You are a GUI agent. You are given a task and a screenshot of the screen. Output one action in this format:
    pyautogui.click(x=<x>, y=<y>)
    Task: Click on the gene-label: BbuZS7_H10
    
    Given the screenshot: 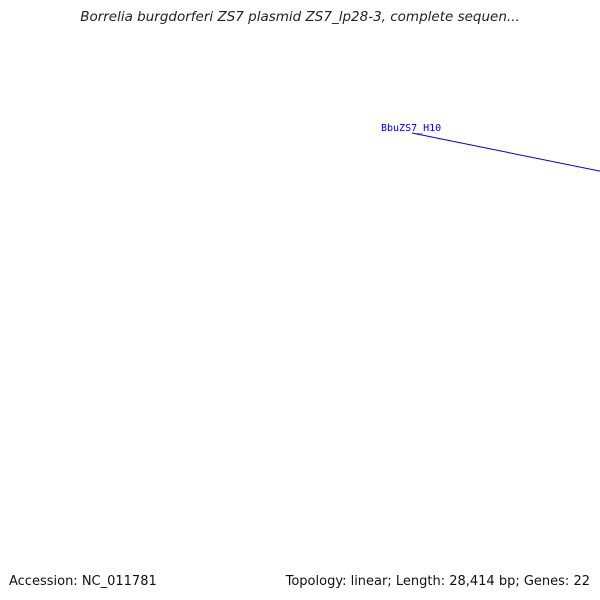 What is the action you would take?
    pyautogui.click(x=411, y=128)
    